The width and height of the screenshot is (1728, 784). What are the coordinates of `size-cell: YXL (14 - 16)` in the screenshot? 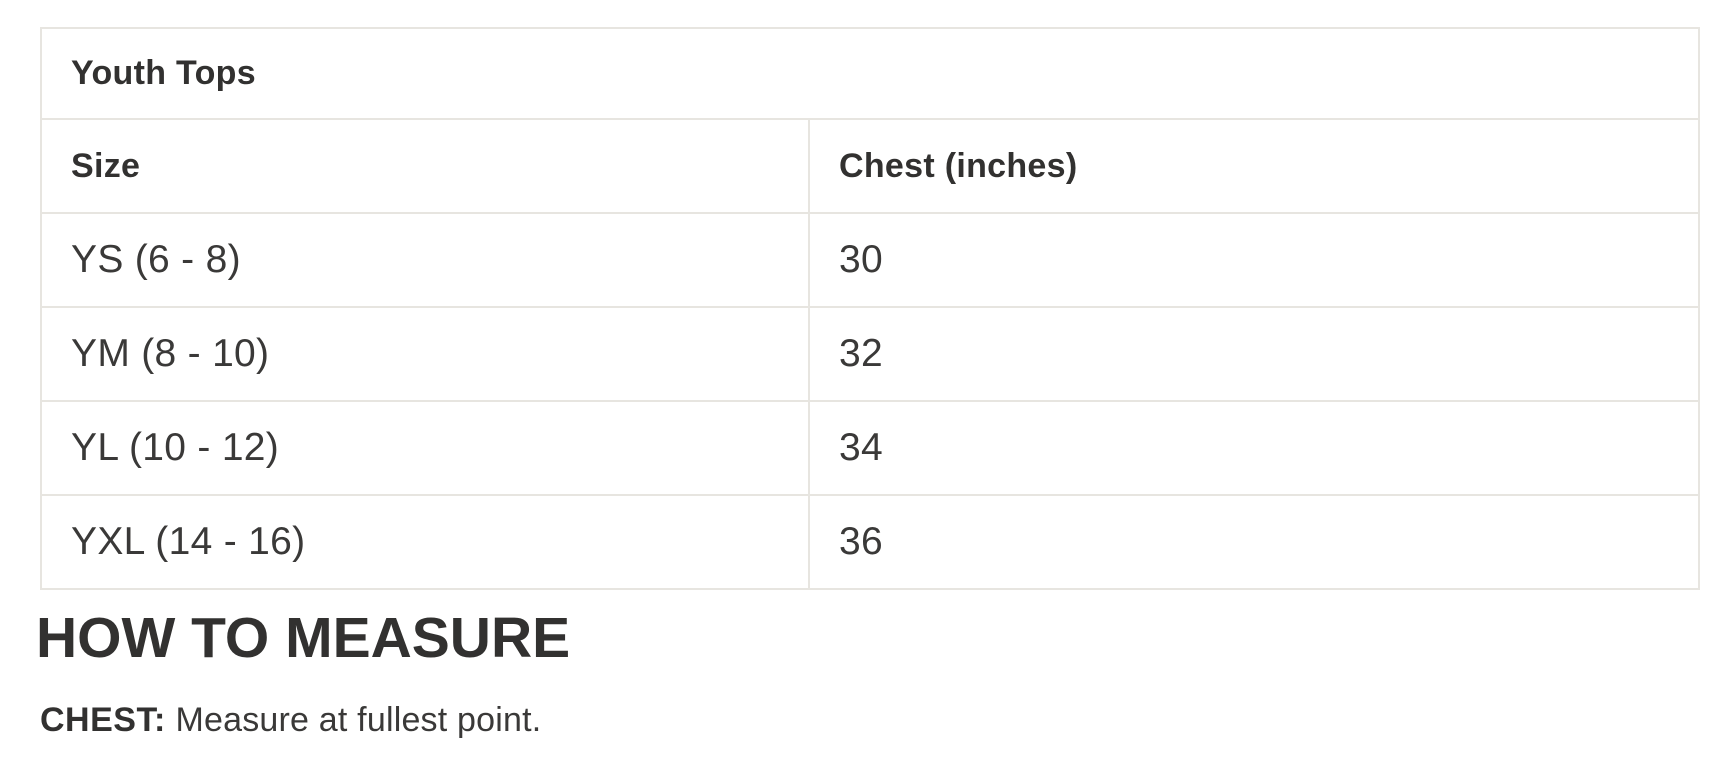 It's located at (425, 542).